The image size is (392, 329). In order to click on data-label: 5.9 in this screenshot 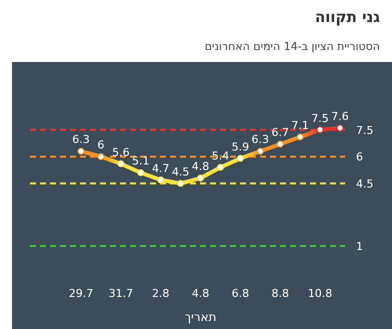, I will do `click(241, 147)`.